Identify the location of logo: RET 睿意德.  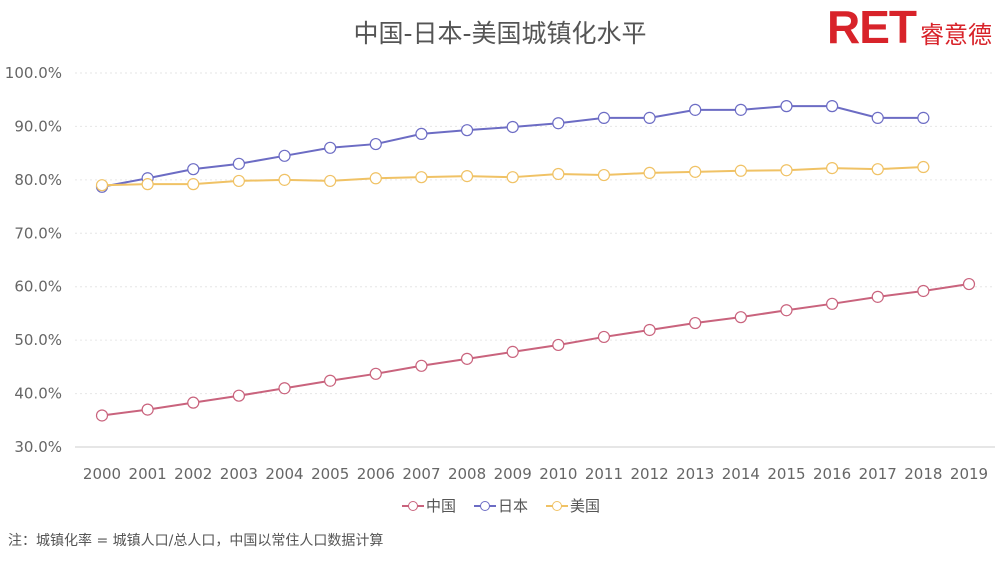
(909, 27).